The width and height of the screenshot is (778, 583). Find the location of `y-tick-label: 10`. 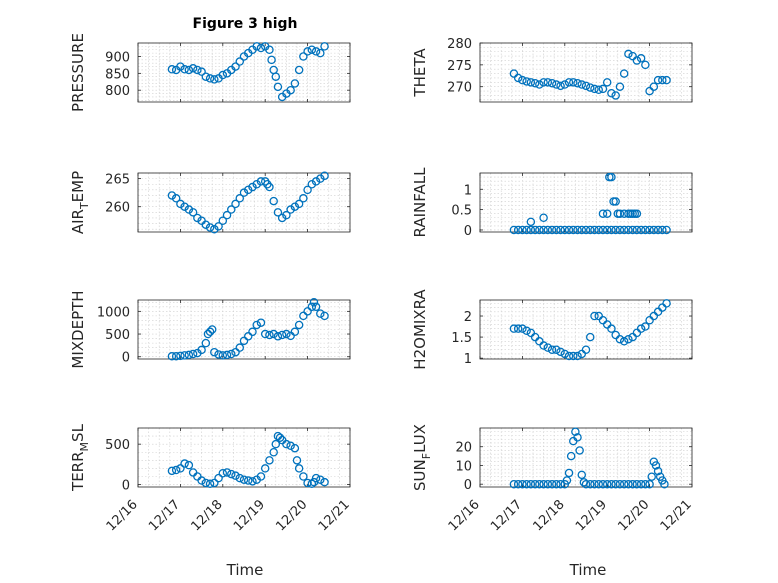

y-tick-label: 10 is located at coordinates (463, 466).